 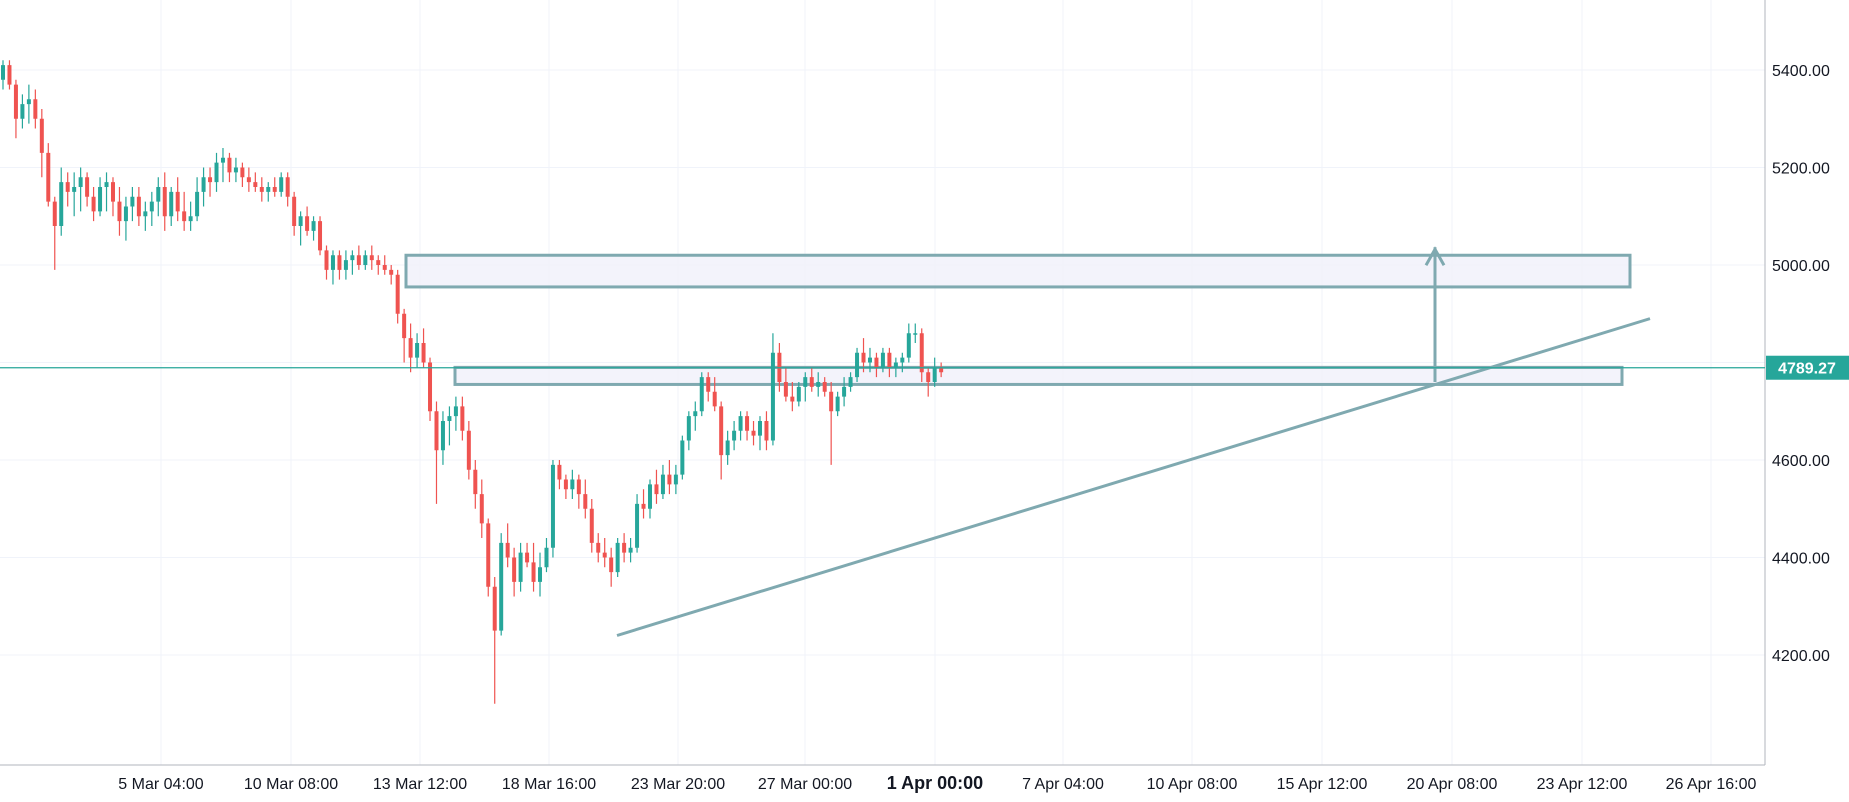 I want to click on target-arrow-head, so click(x=1435, y=256).